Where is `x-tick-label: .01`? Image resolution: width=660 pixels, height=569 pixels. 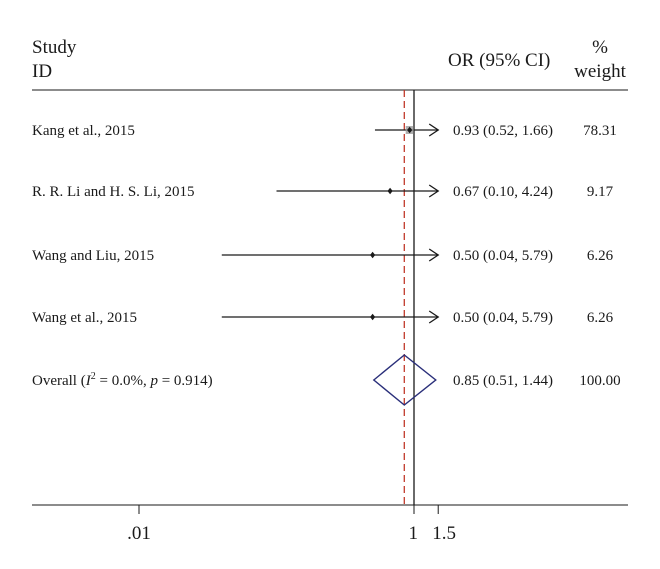 x-tick-label: .01 is located at coordinates (139, 533).